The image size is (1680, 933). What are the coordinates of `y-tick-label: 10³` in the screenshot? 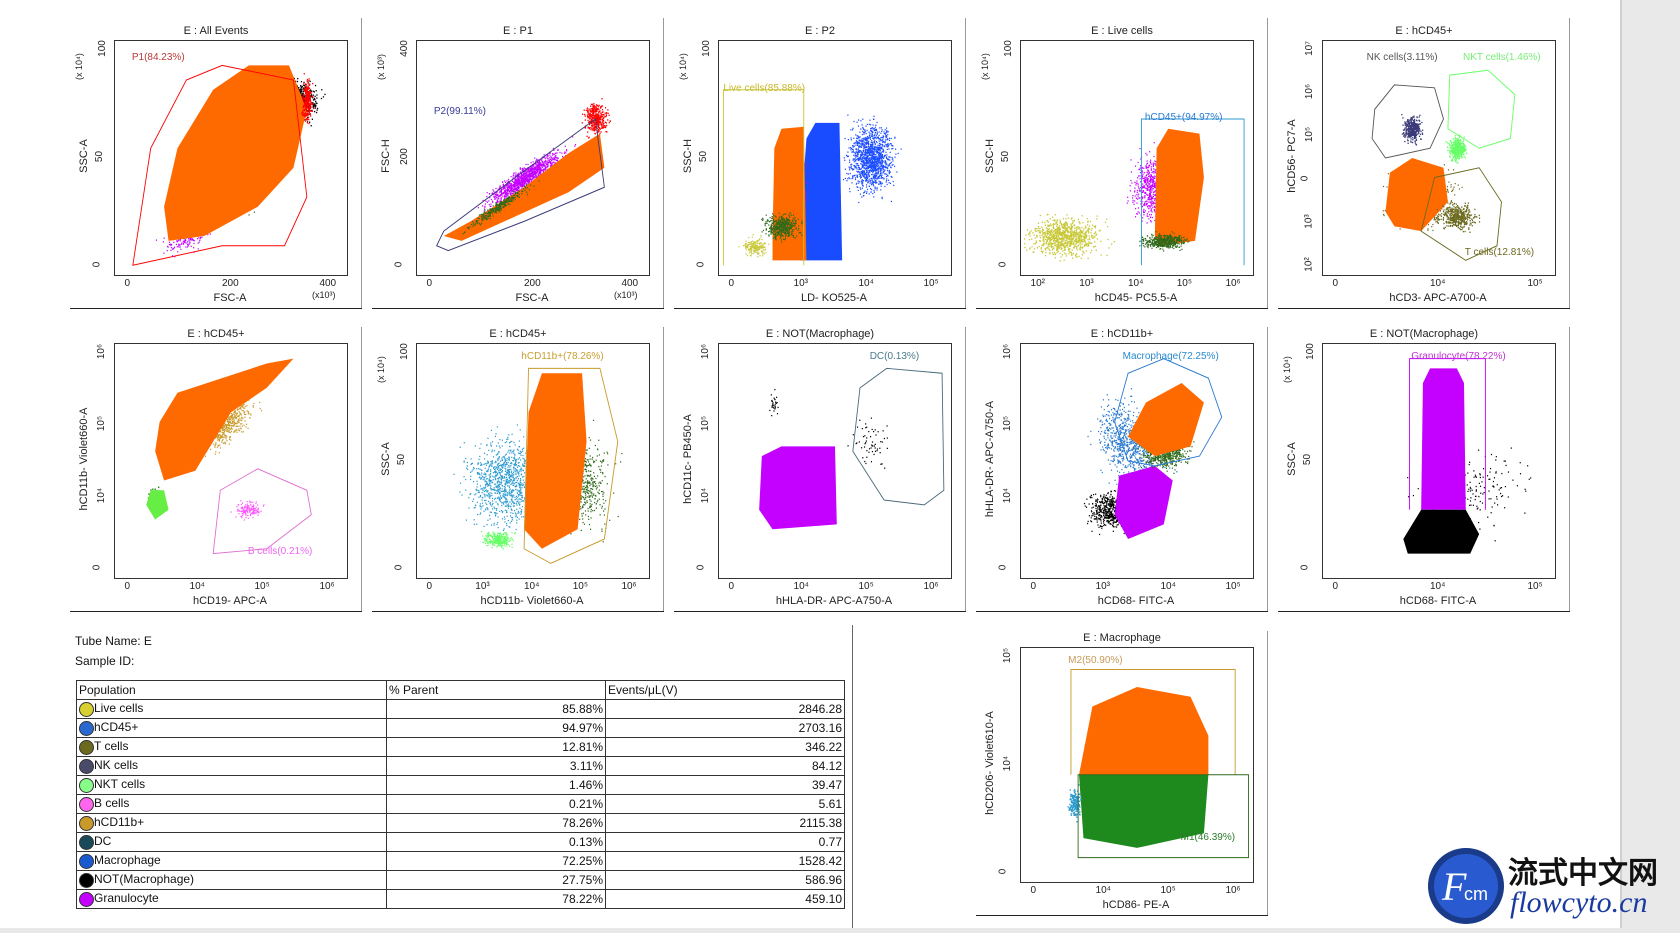 It's located at (1309, 221).